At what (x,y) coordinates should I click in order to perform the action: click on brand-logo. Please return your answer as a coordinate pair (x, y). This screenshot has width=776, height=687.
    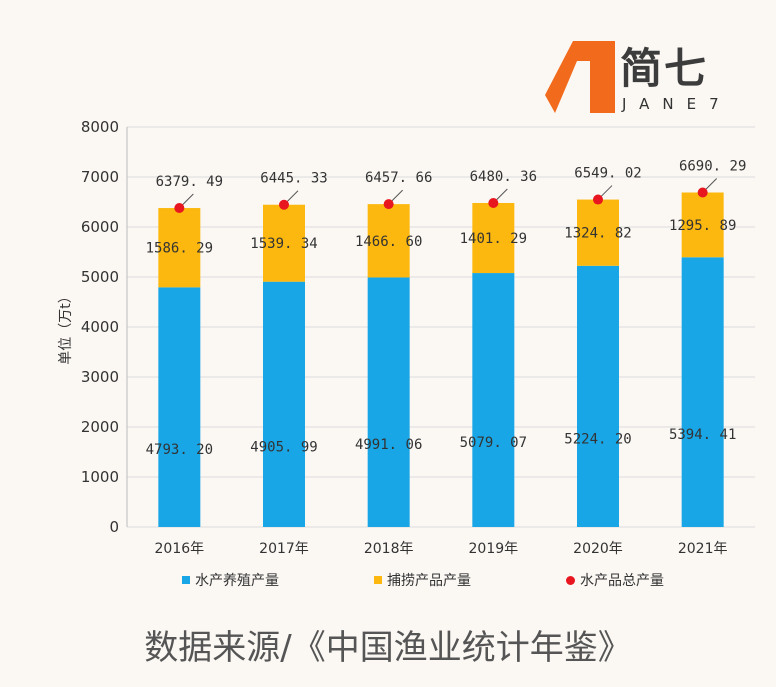
    Looking at the image, I should click on (652, 73).